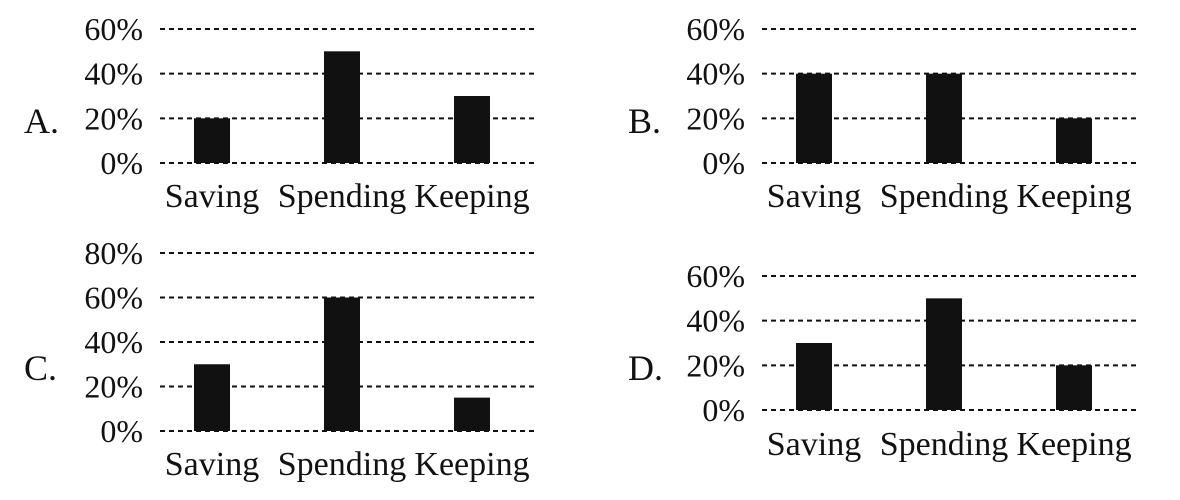 This screenshot has height=500, width=1180. I want to click on bar-d-spending, so click(944, 354).